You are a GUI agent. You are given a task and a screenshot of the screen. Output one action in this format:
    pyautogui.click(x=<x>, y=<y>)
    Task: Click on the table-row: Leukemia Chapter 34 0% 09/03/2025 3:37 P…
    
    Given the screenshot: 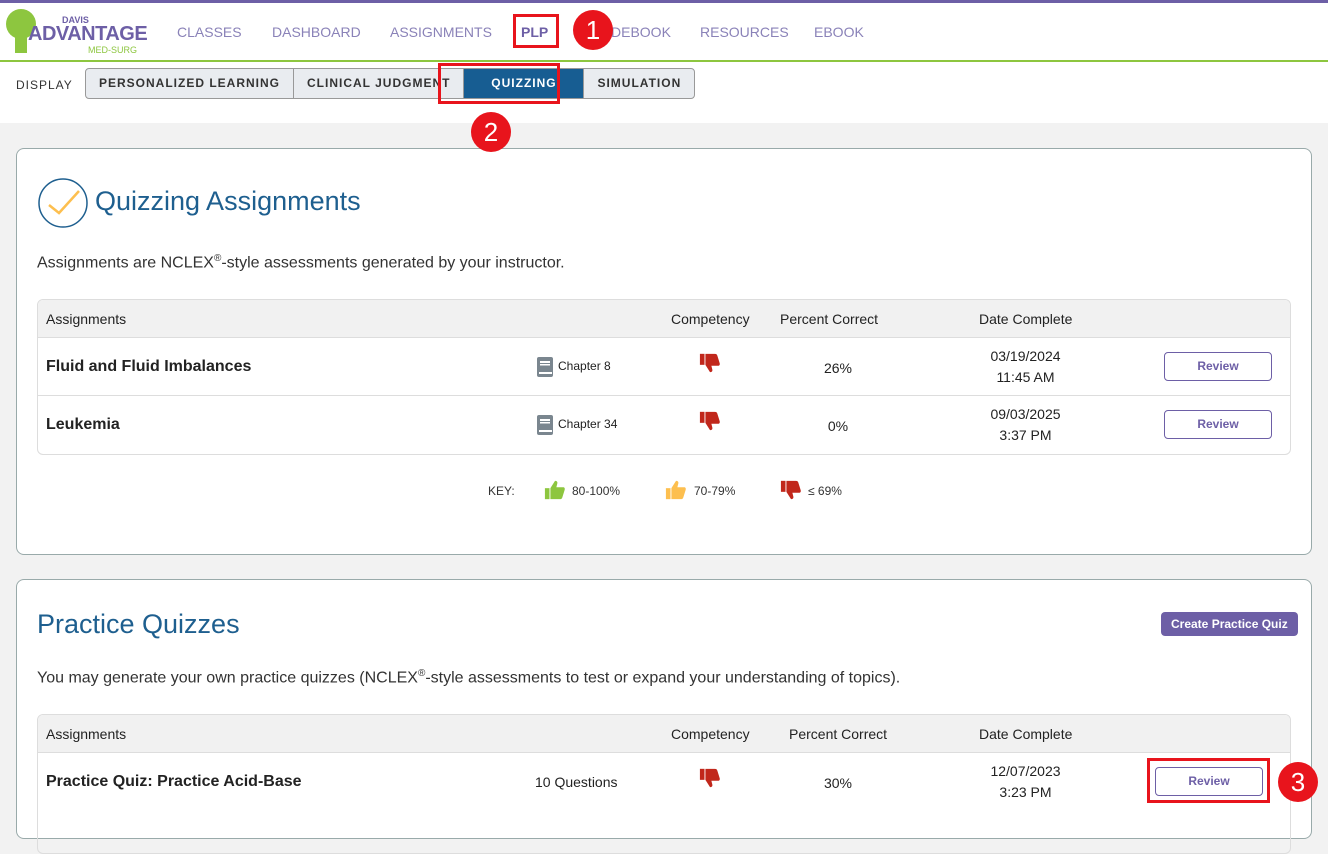 What is the action you would take?
    pyautogui.click(x=664, y=425)
    